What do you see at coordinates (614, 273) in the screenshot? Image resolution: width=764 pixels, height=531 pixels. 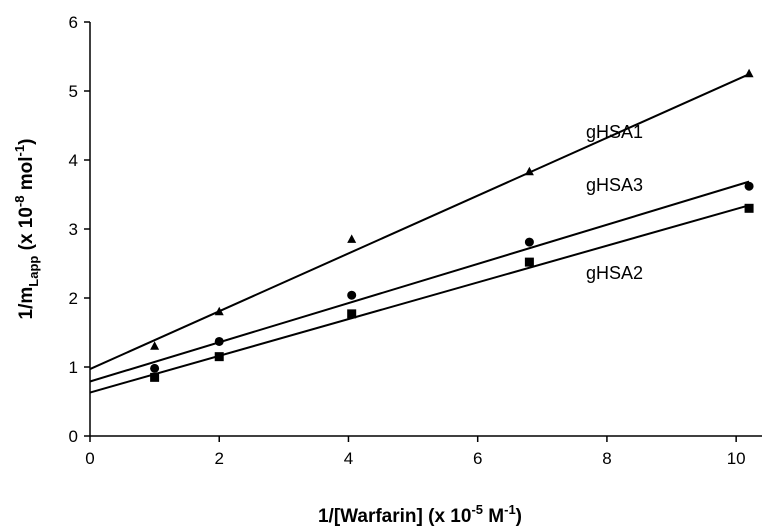 I see `series-label-ghsa2: gHSA2` at bounding box center [614, 273].